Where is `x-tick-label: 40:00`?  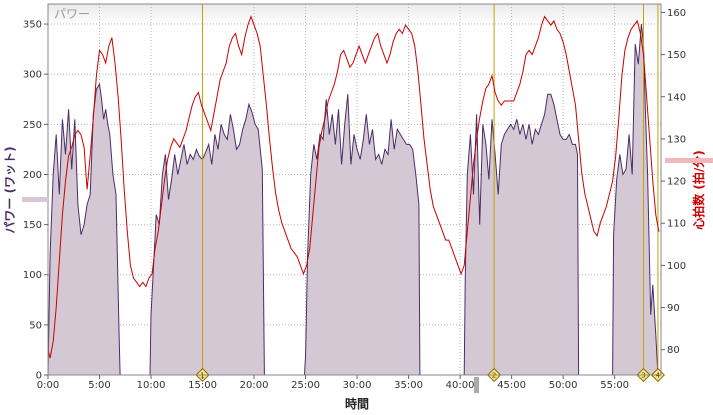 x-tick-label: 40:00 is located at coordinates (460, 385).